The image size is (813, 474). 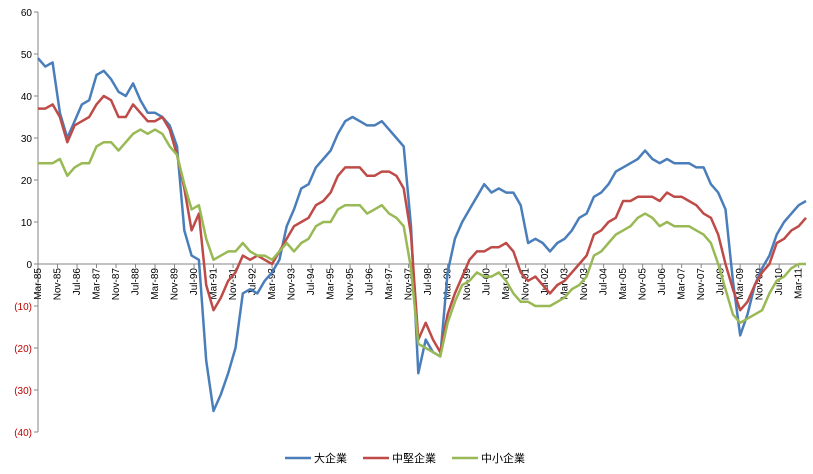 I want to click on x-tick-label: Nov-09, so click(x=760, y=284).